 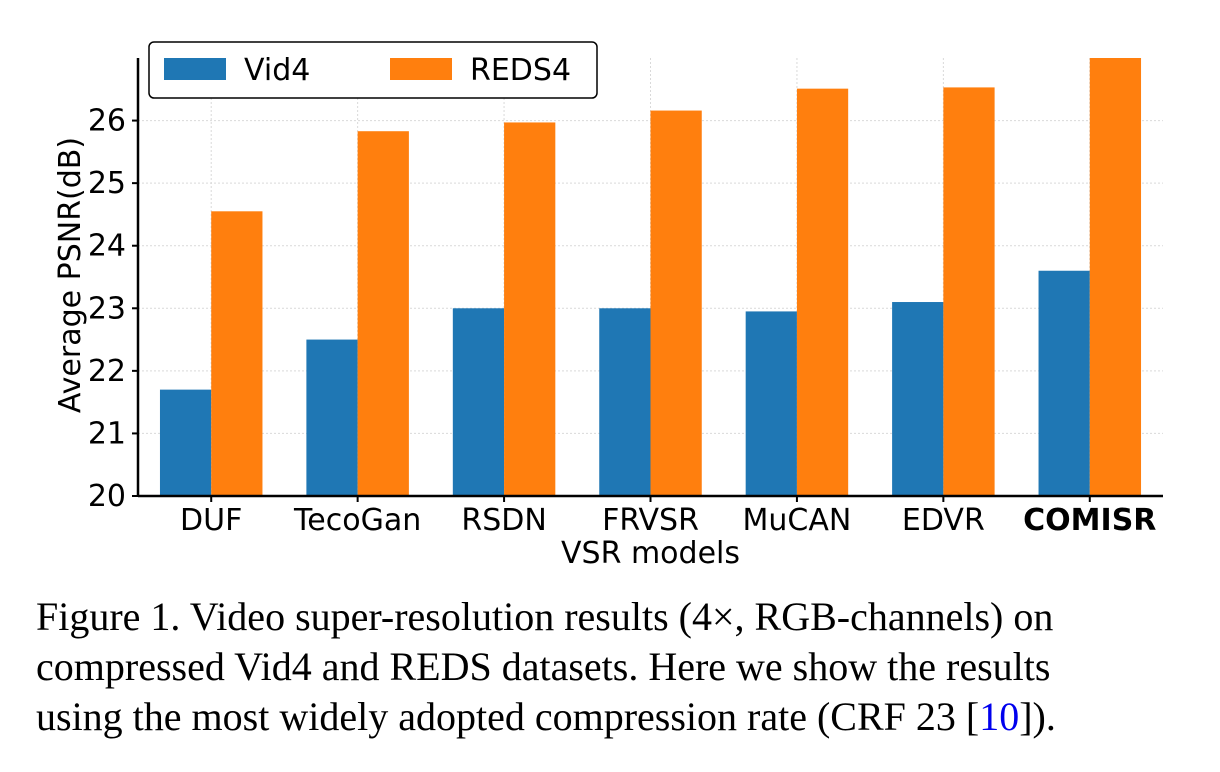 I want to click on citation-link: 10, so click(x=999, y=716).